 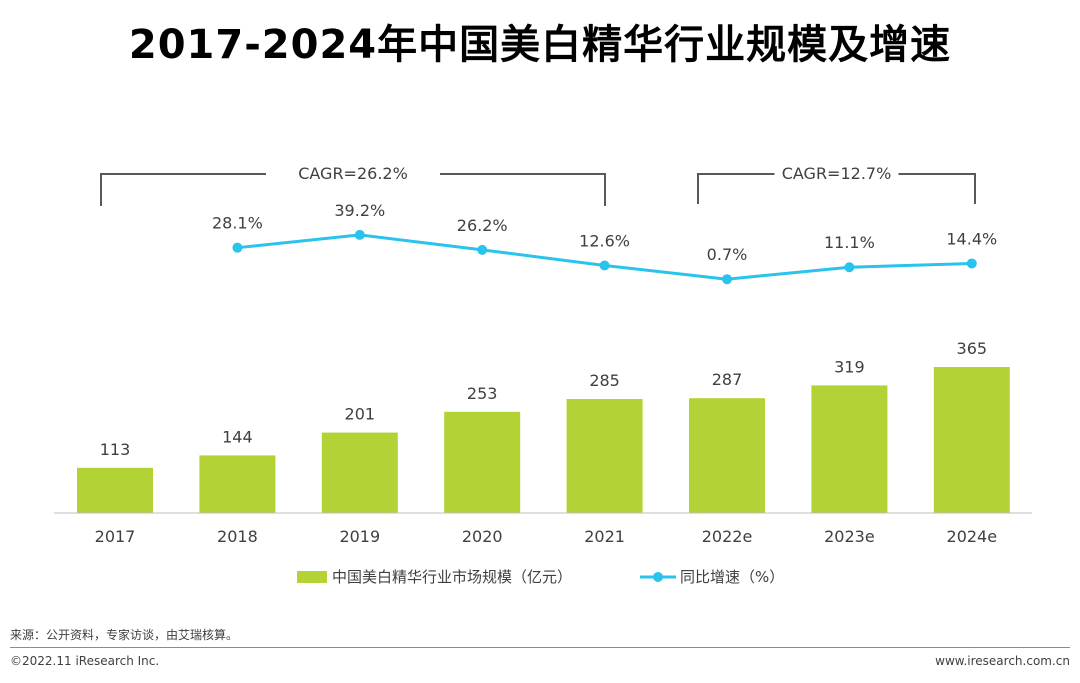 What do you see at coordinates (540, 45) in the screenshot?
I see `chart-title: 2017-2024年中国美白精华行业规模及增速` at bounding box center [540, 45].